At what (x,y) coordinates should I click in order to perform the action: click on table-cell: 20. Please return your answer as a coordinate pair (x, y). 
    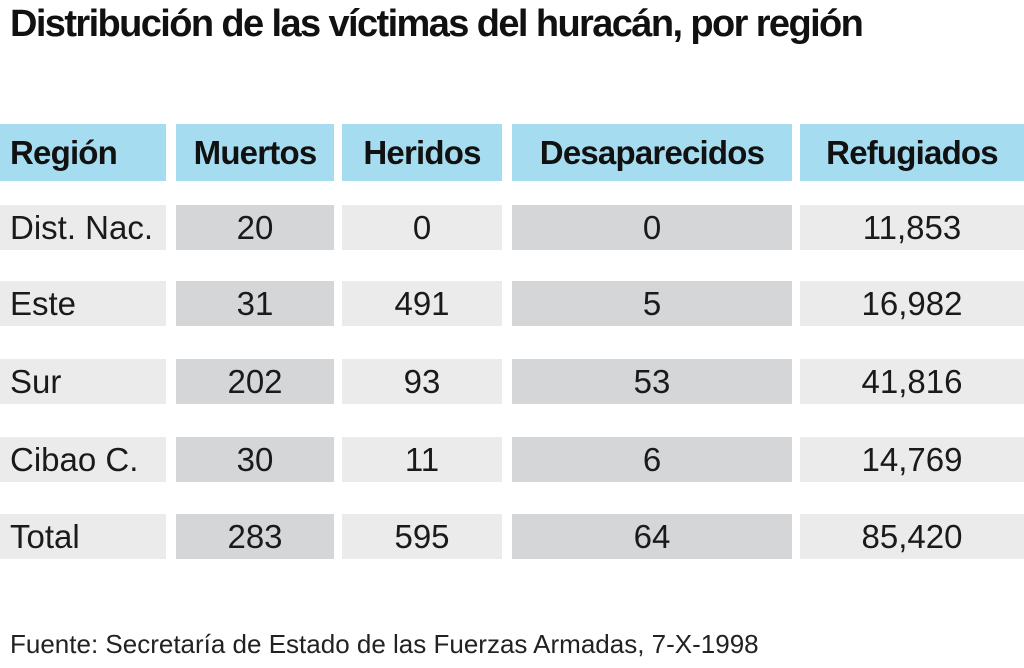
    Looking at the image, I should click on (255, 227).